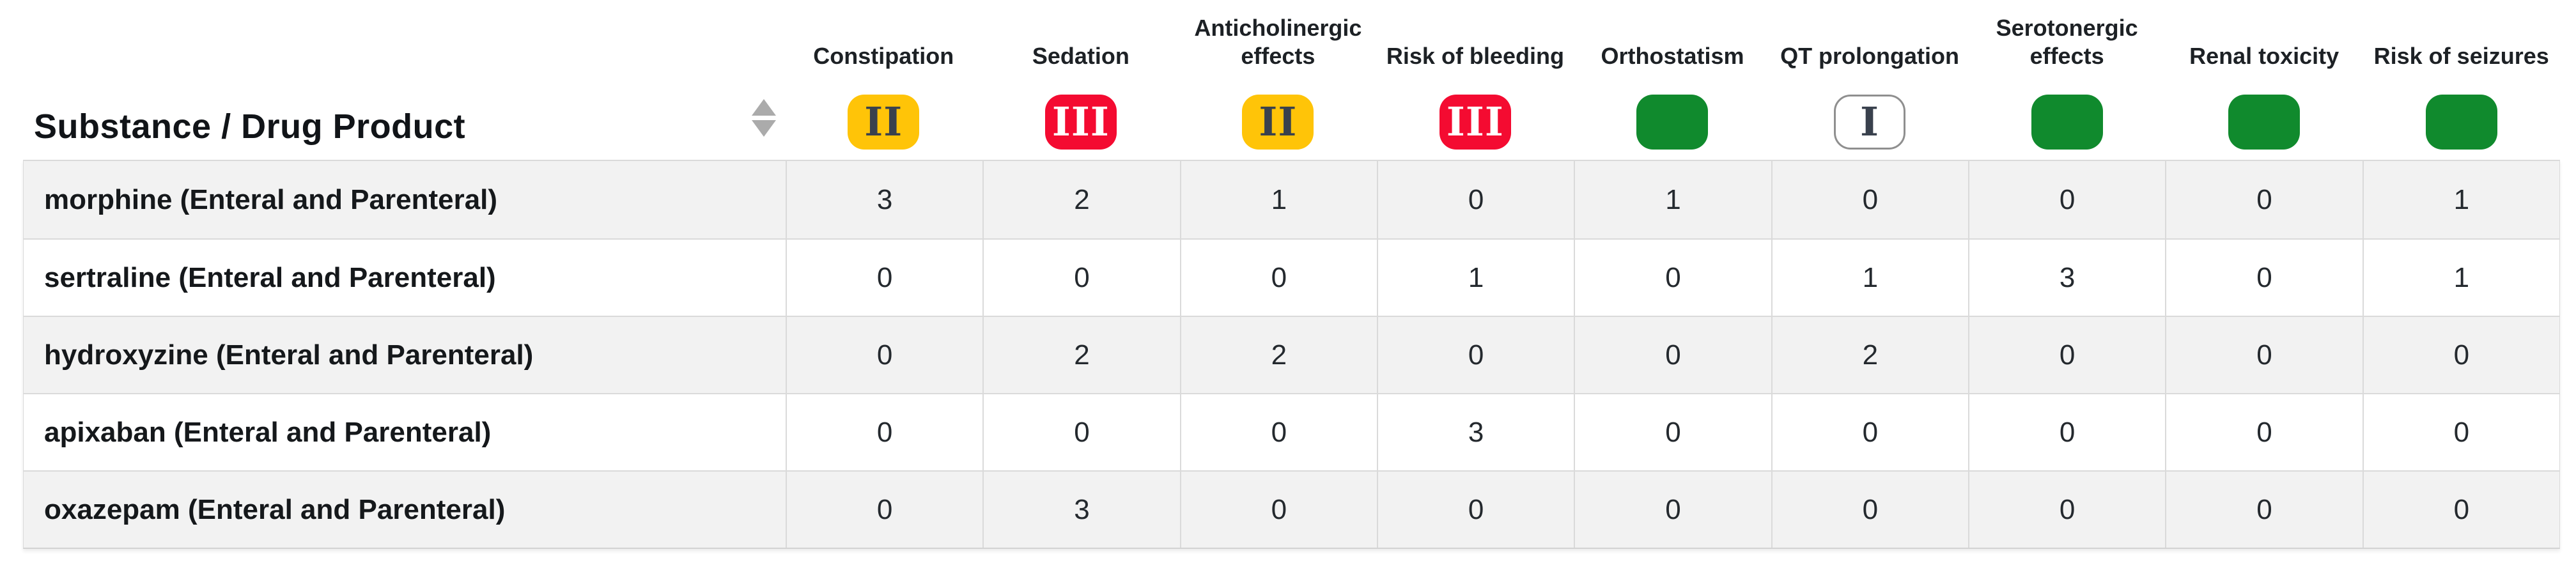  What do you see at coordinates (1870, 122) in the screenshot?
I see `risk-level-badge-white: I` at bounding box center [1870, 122].